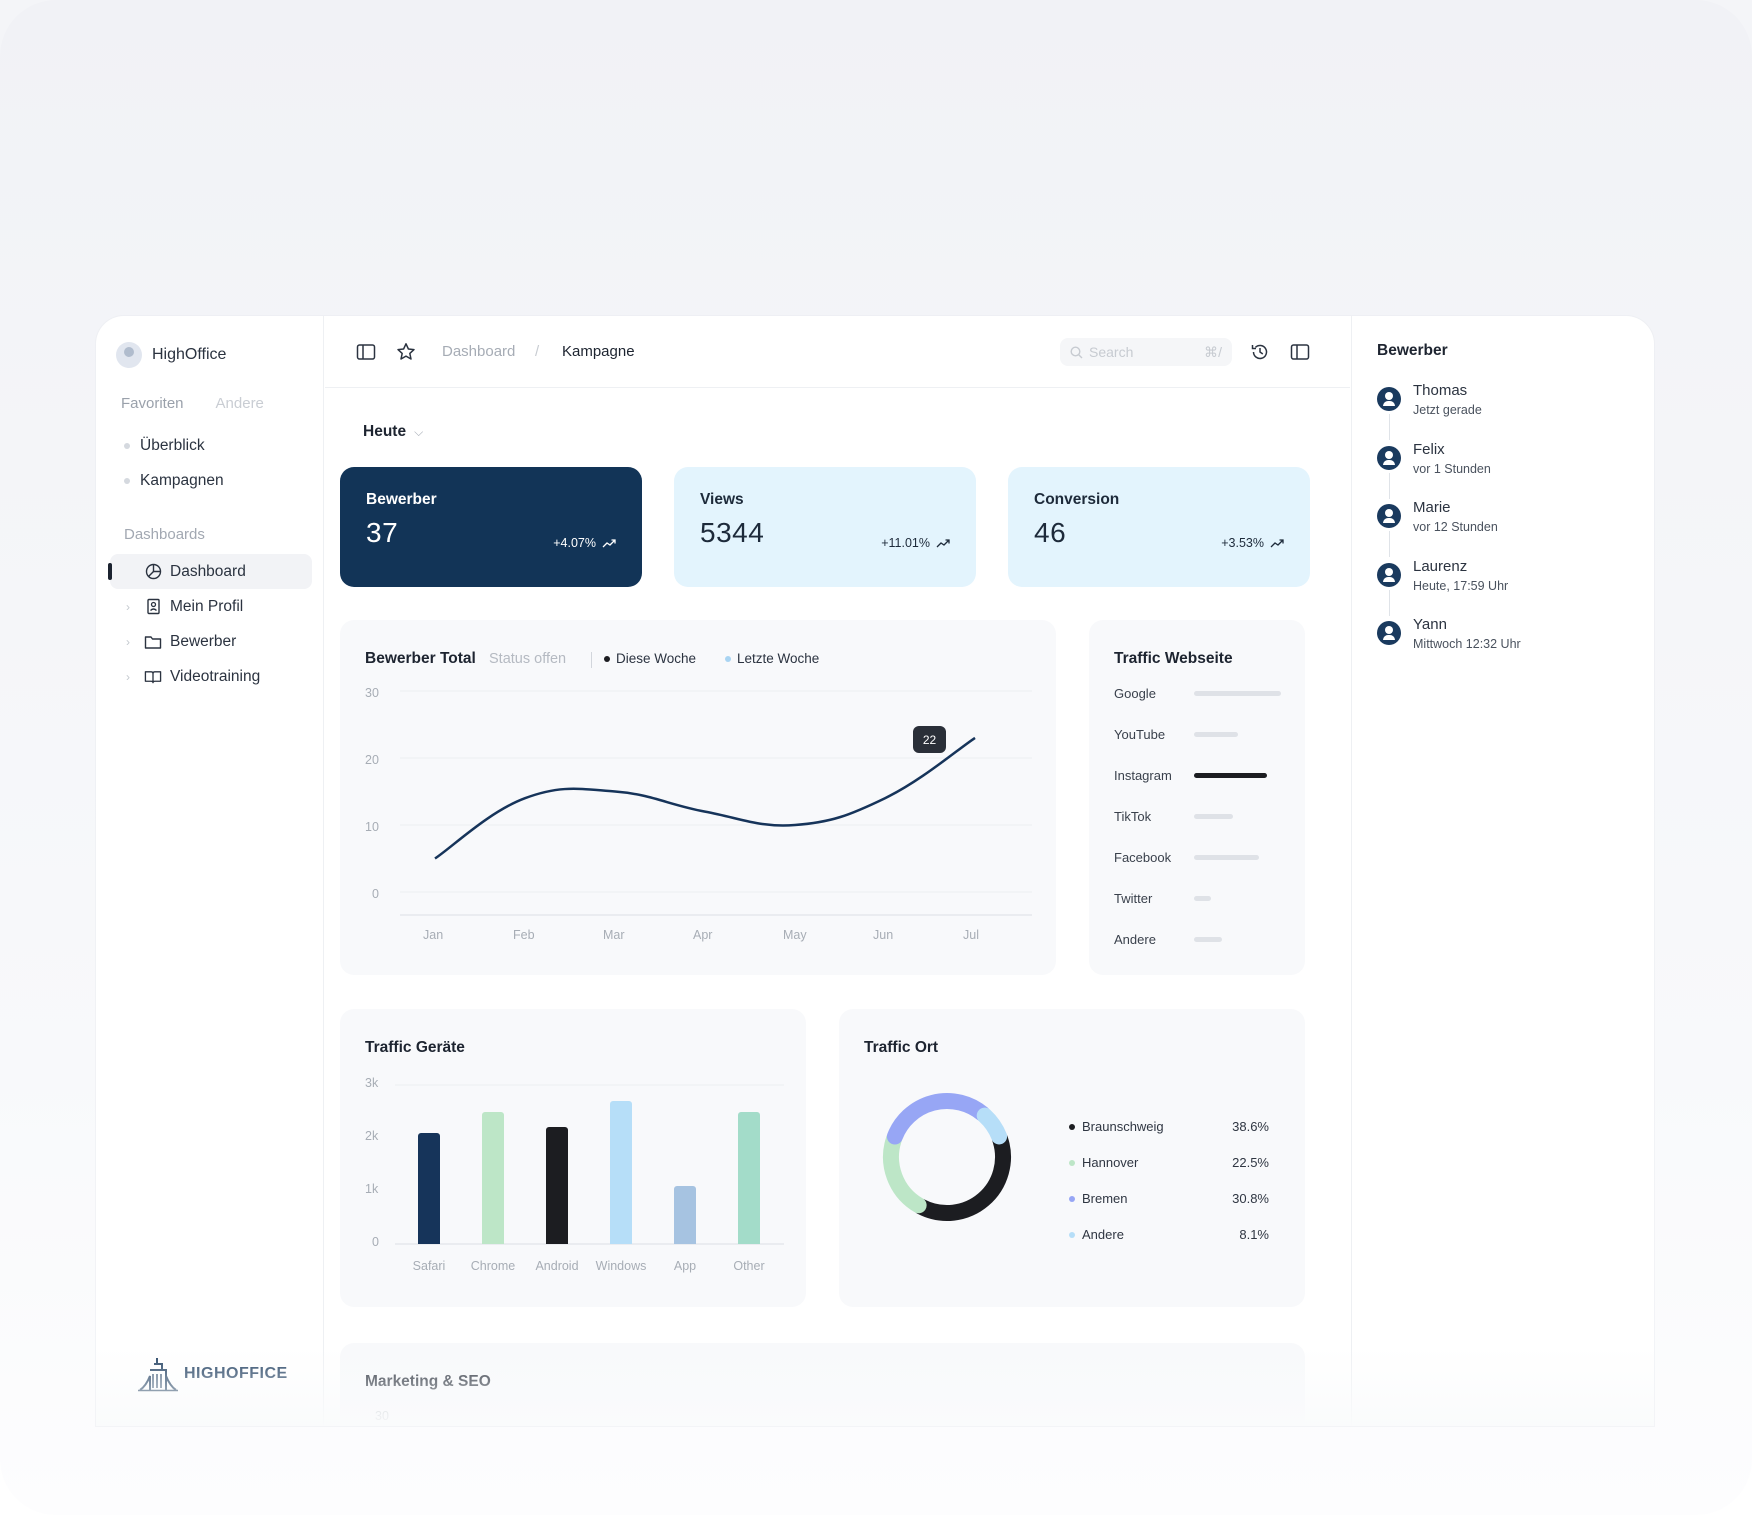  Describe the element at coordinates (1162, 898) in the screenshot. I see `traffic-source-row: Twitter` at that location.